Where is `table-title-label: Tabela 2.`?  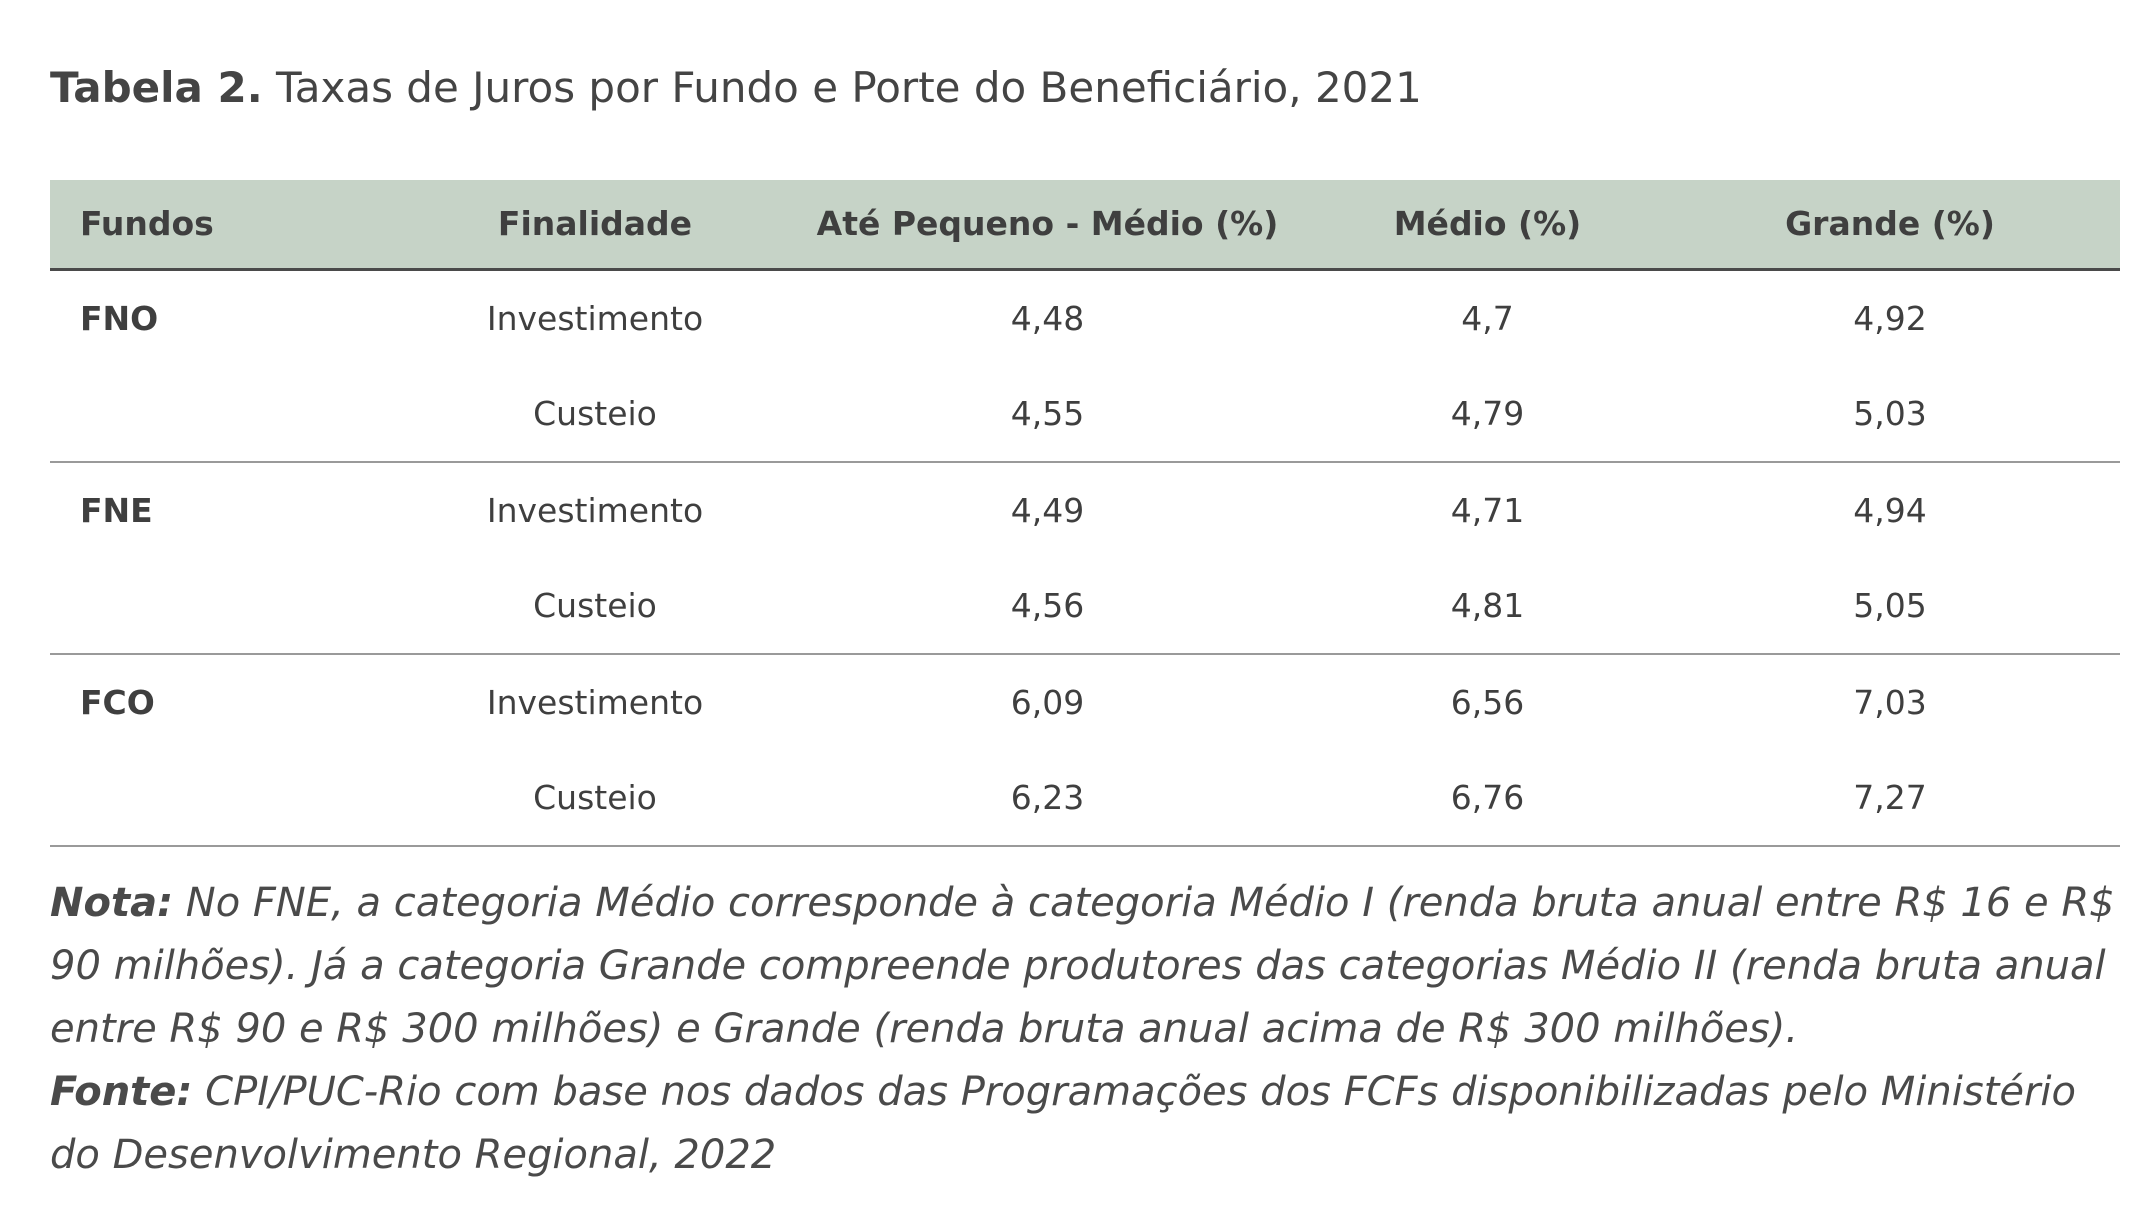 table-title-label: Tabela 2. is located at coordinates (156, 87).